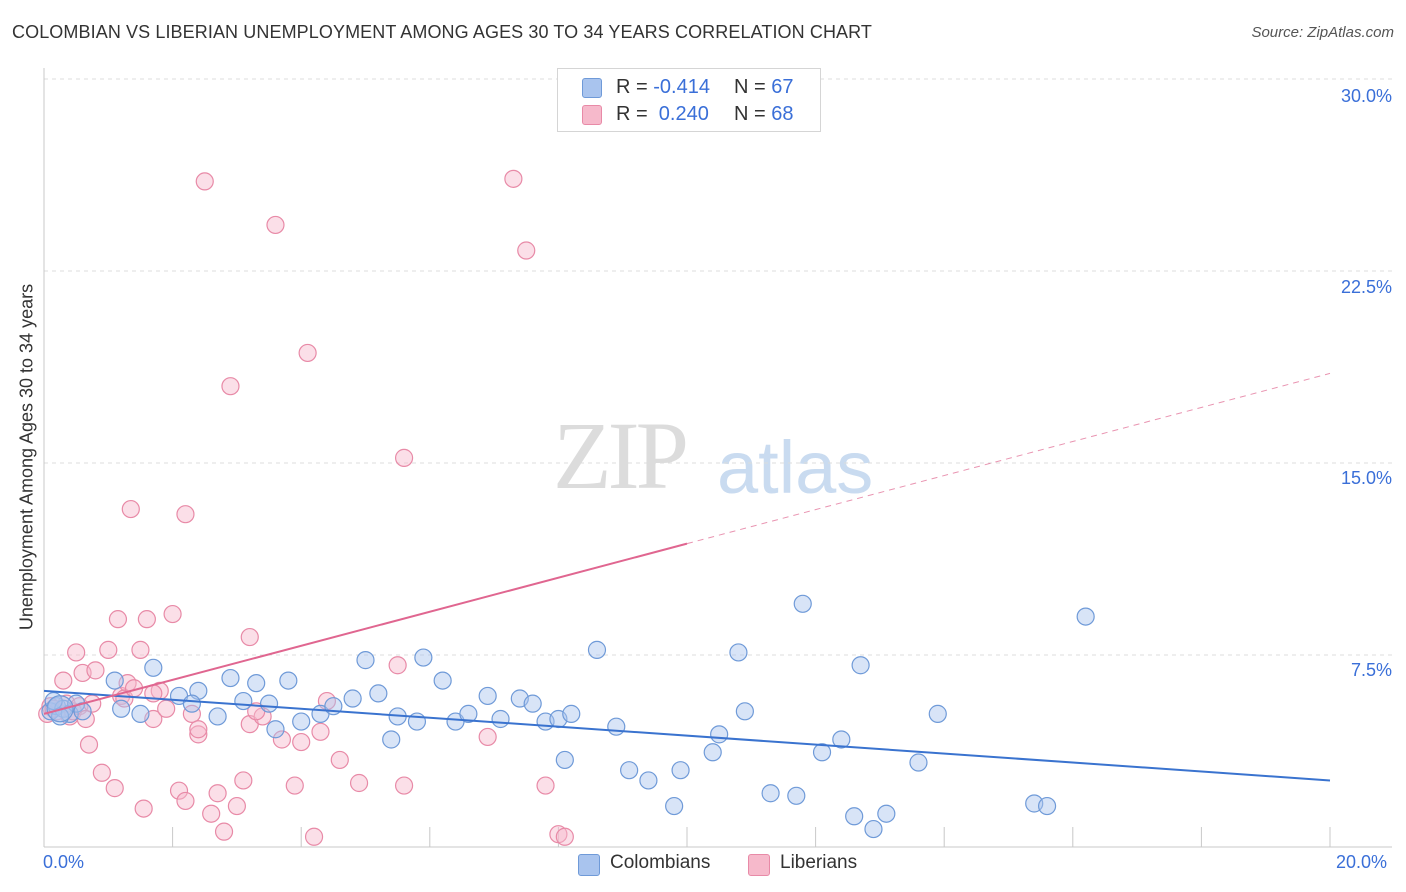  What do you see at coordinates (1366, 287) in the screenshot?
I see `y-tick-label: 22.5%` at bounding box center [1366, 287].